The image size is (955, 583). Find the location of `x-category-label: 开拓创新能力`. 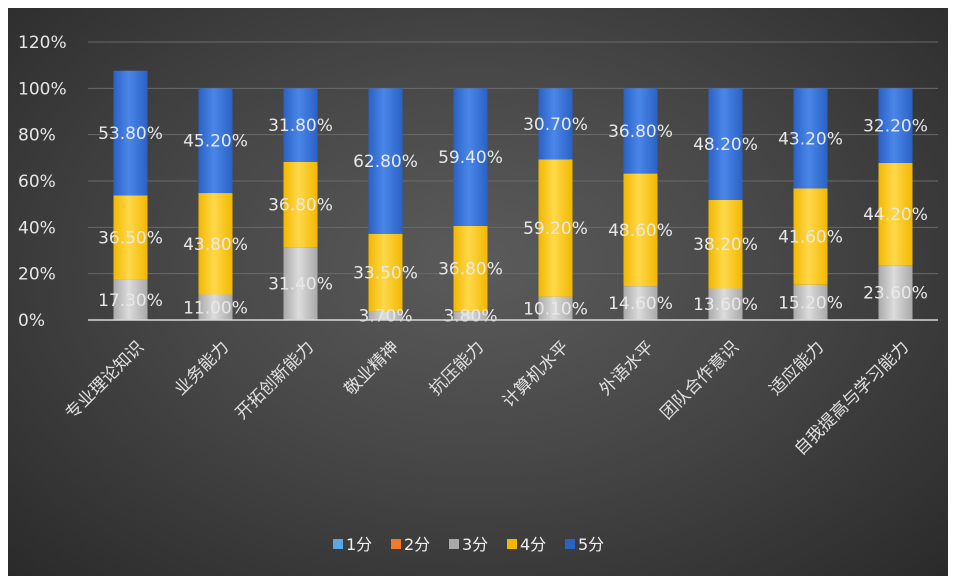

x-category-label: 开拓创新能力 is located at coordinates (275, 380).